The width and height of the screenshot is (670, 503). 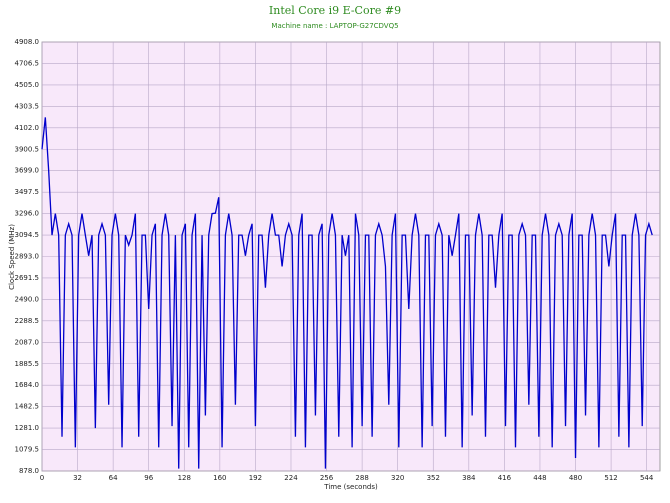 I want to click on y-tick-label: 1281.0, so click(x=27, y=428).